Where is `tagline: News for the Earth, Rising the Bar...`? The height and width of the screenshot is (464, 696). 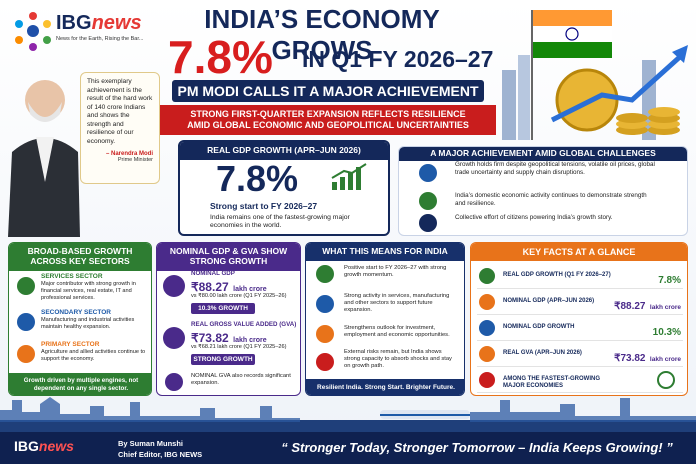 tagline: News for the Earth, Rising the Bar... is located at coordinates (100, 39).